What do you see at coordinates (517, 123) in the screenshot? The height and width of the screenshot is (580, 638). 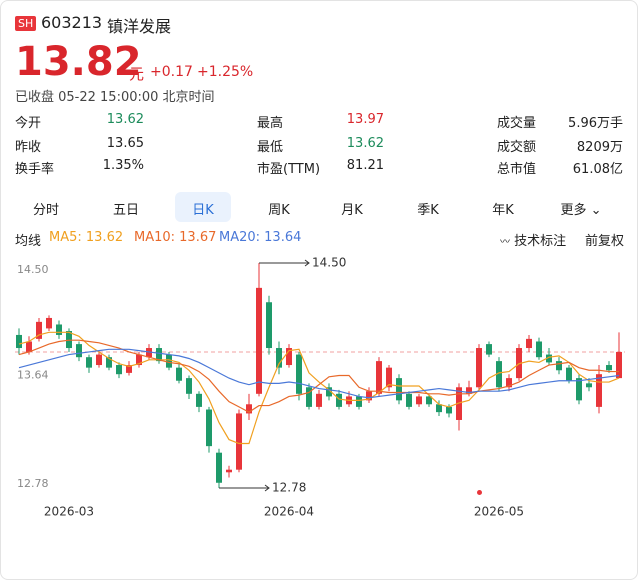 I see `stat-label: 成交量` at bounding box center [517, 123].